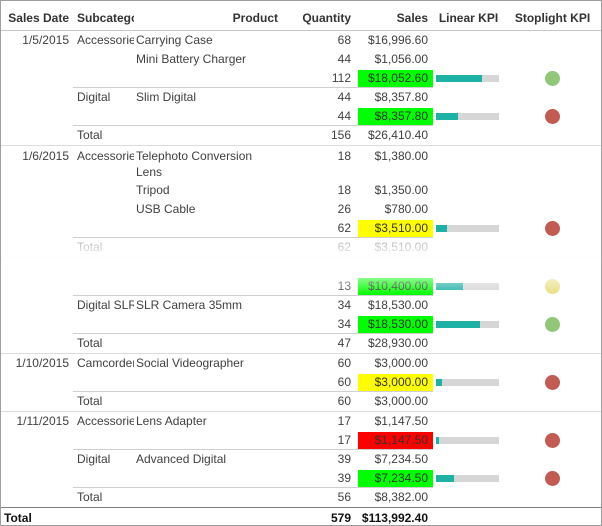 Image resolution: width=602 pixels, height=526 pixels. I want to click on sales-value: $113,992.40, so click(394, 518).